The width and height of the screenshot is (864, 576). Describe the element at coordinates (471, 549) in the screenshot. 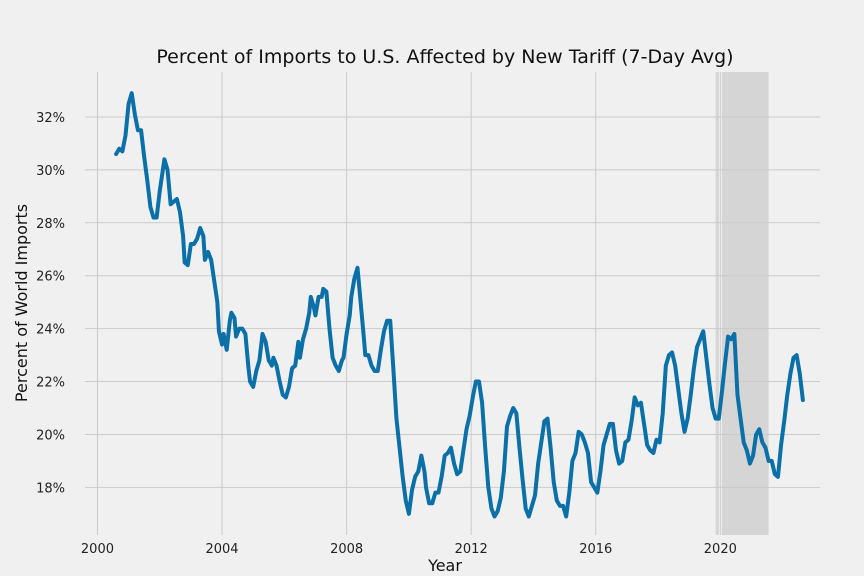

I see `x-tick-label: 2012` at that location.